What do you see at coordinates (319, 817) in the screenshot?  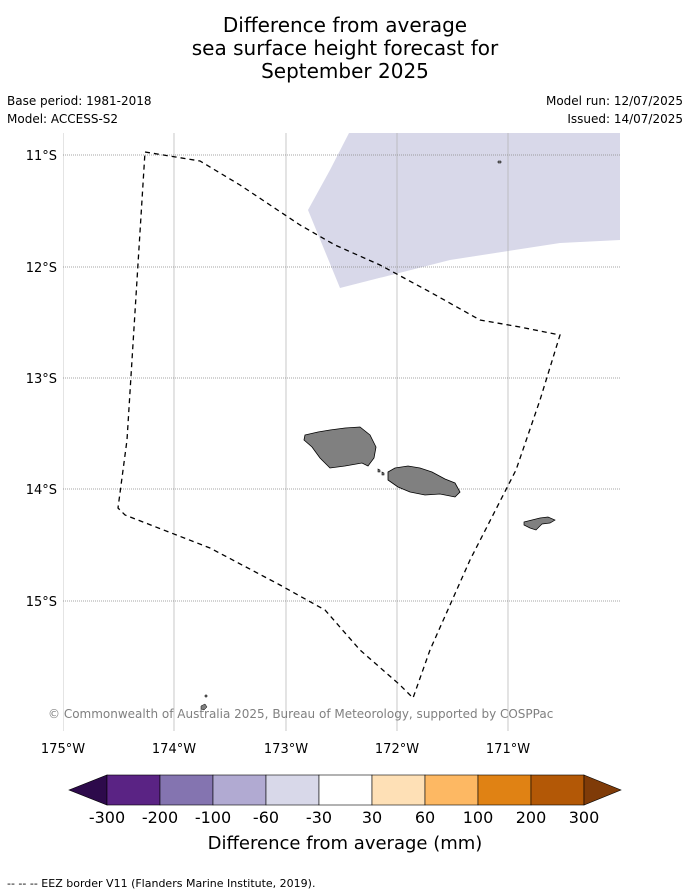 I see `cb-tick-neg30: -30` at bounding box center [319, 817].